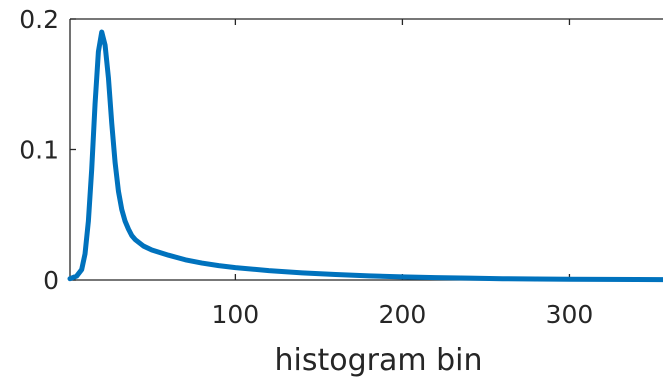 This screenshot has width=663, height=379. I want to click on x-tick-label: 300, so click(570, 314).